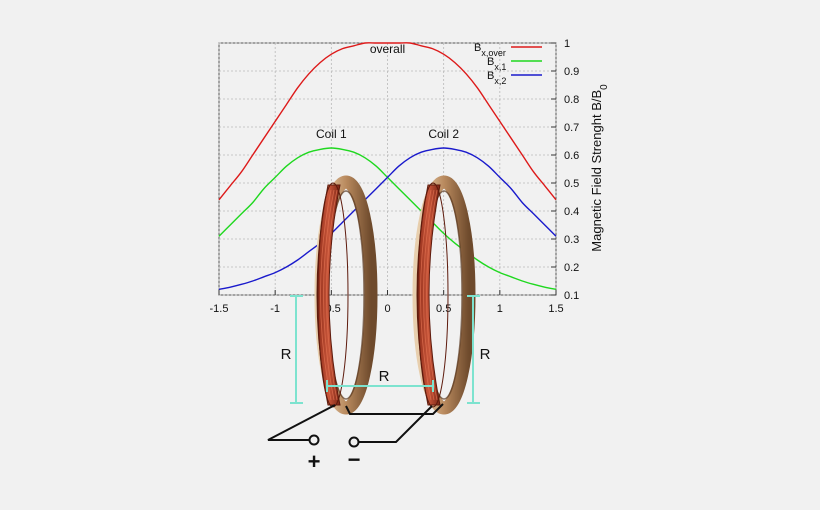 The height and width of the screenshot is (510, 820). Describe the element at coordinates (387, 91) in the screenshot. I see `annotations: overall Coil 1 Coil 2` at that location.